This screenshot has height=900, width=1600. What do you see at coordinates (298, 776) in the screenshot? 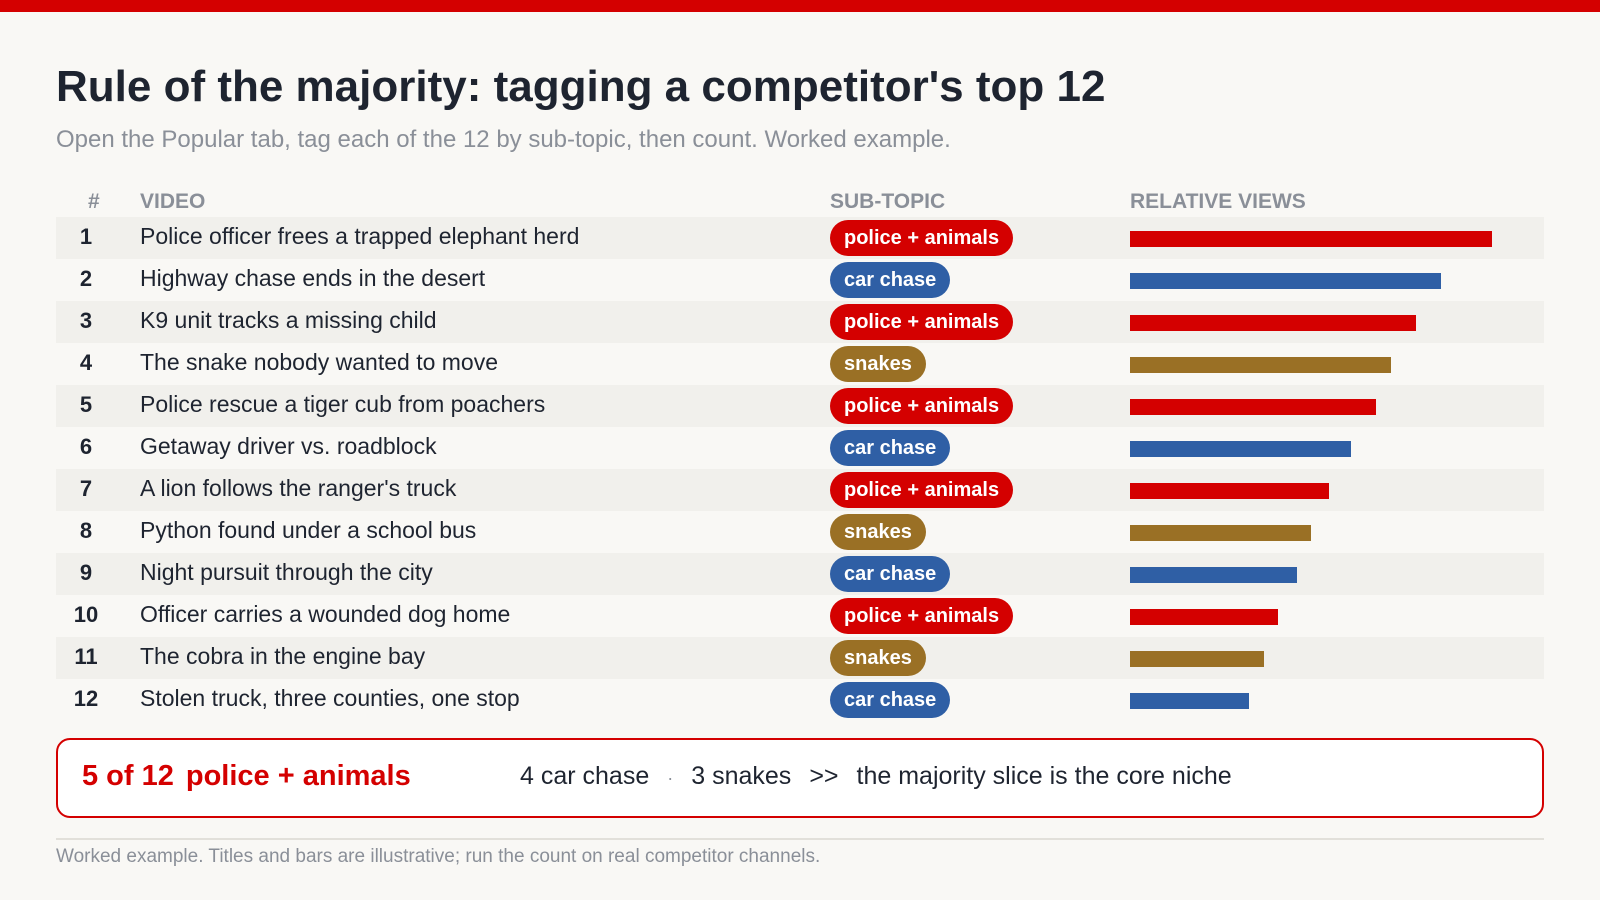
I see `summary-lead-topic: police + animals` at bounding box center [298, 776].